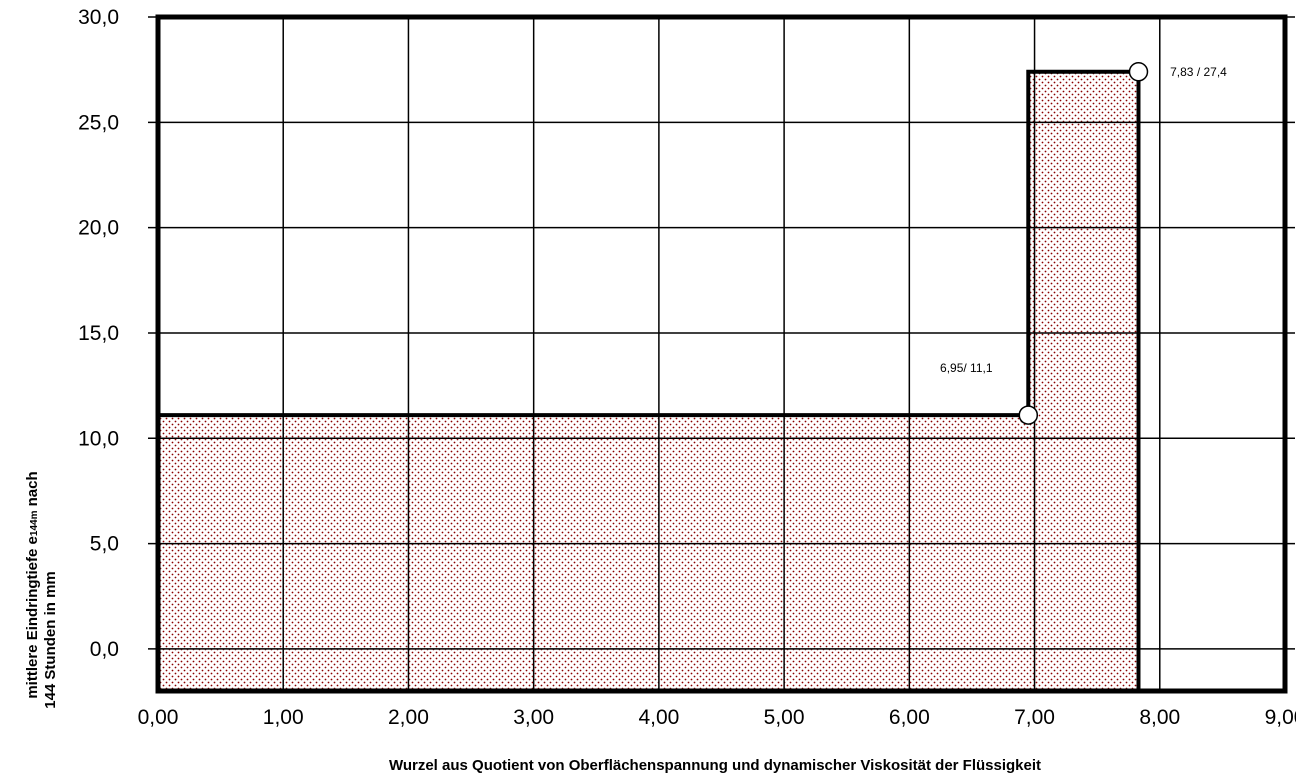 The image size is (1296, 778). Describe the element at coordinates (32, 584) in the screenshot. I see `y-axis-label-line1: mittlere Eindringtiefe e144m nach` at that location.